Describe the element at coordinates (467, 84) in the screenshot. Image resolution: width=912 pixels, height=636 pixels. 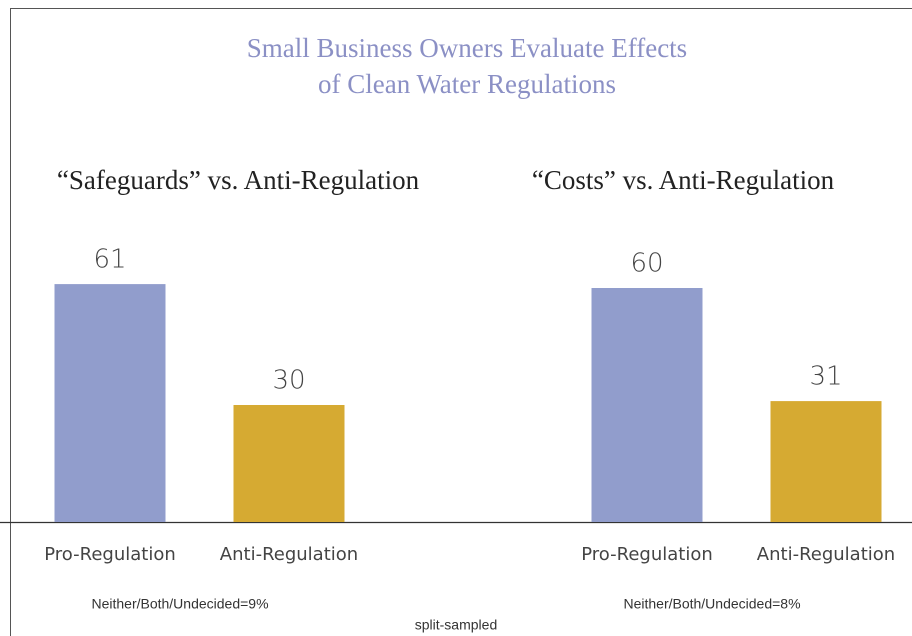
I see `chart-title: of Clean Water Regulations` at that location.